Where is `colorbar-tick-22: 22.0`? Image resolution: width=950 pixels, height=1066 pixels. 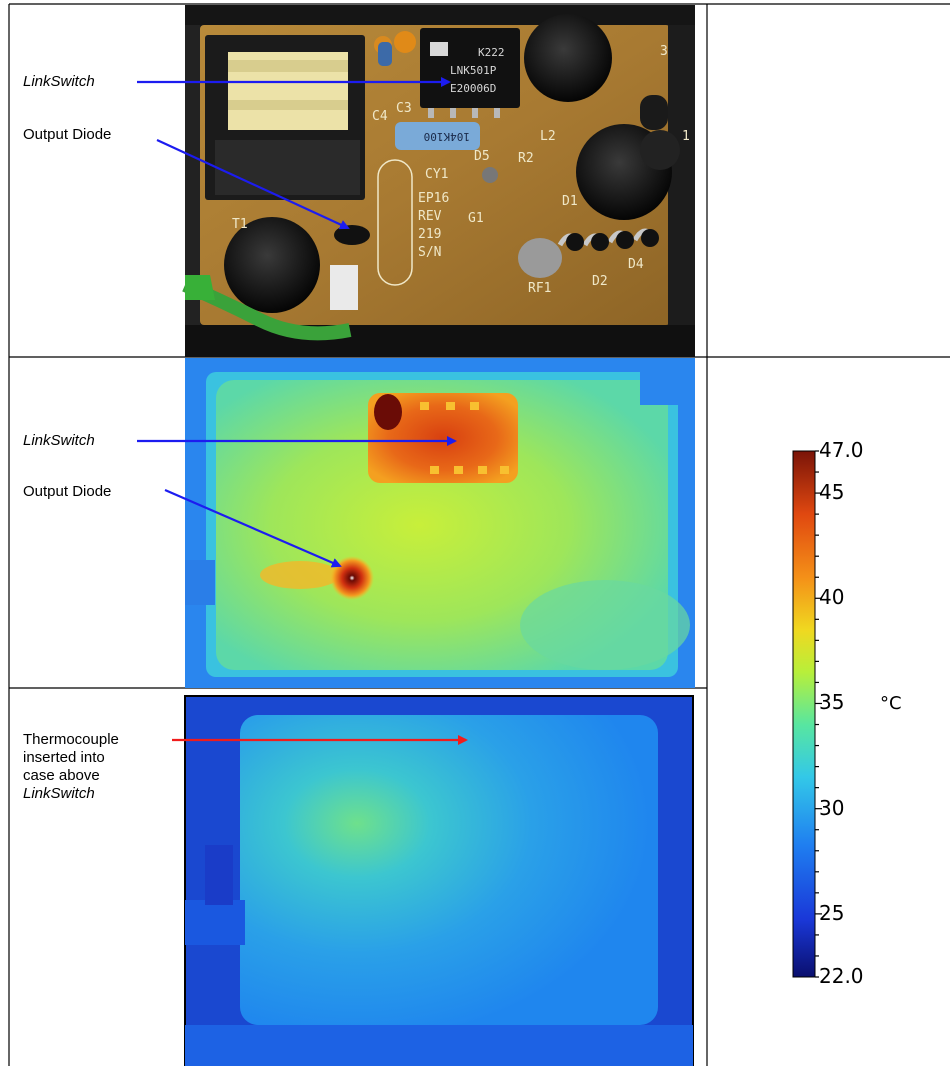 colorbar-tick-22: 22.0 is located at coordinates (841, 976).